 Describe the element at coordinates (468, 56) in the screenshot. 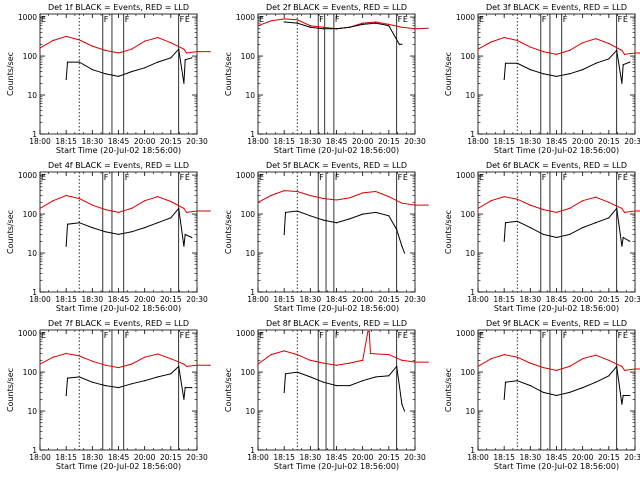

I see `y-tick-label: 100` at that location.